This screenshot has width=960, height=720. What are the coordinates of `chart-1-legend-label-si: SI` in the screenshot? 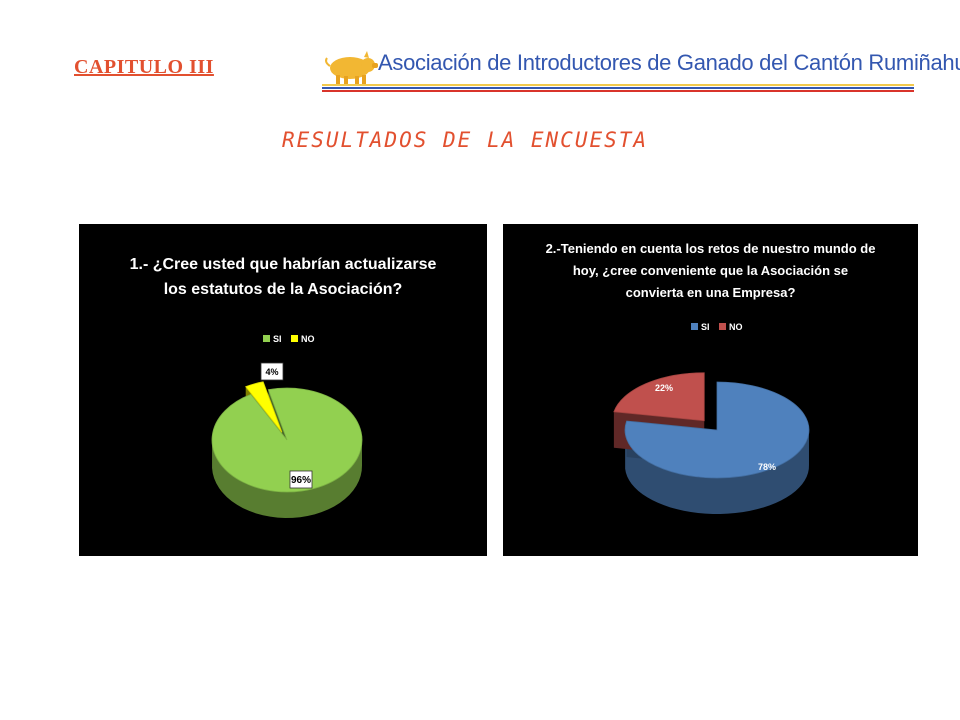 It's located at (277, 339).